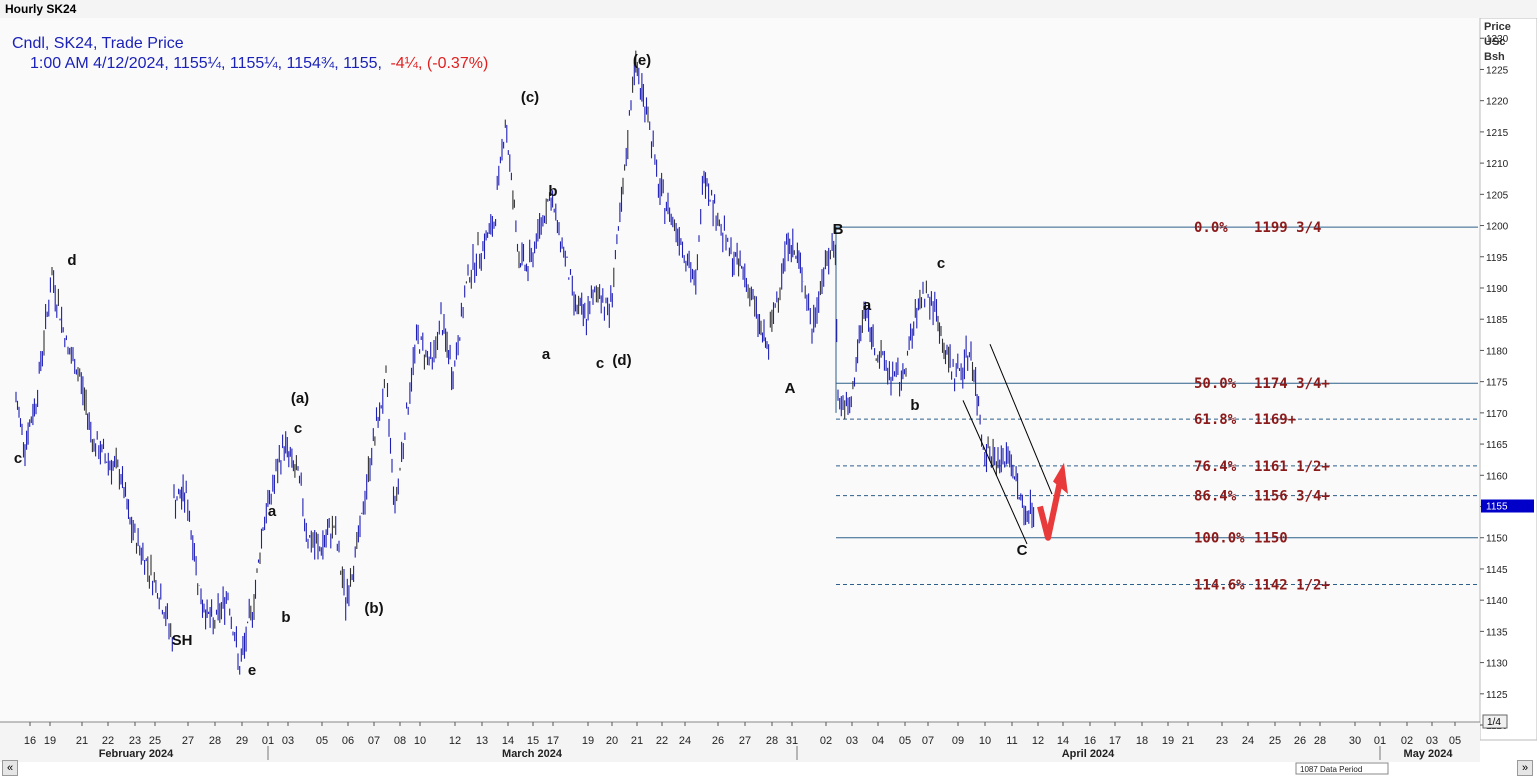 The height and width of the screenshot is (778, 1537). Describe the element at coordinates (98, 43) in the screenshot. I see `series-name: Cndl, SK24, Trade Price` at that location.